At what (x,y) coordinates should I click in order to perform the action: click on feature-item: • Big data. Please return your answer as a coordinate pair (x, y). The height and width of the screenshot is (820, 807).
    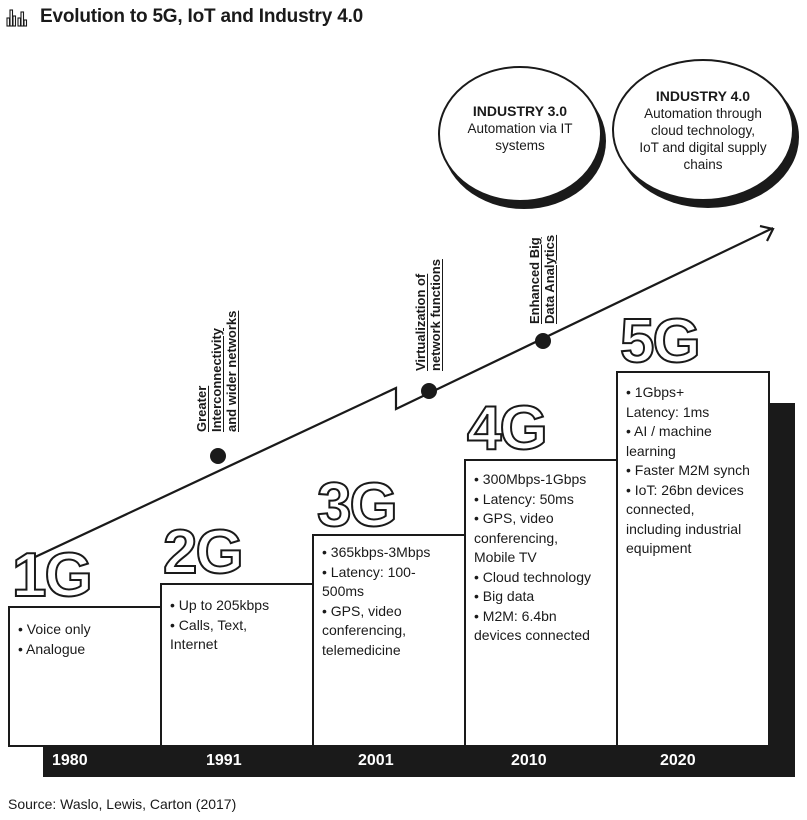
    Looking at the image, I should click on (504, 596).